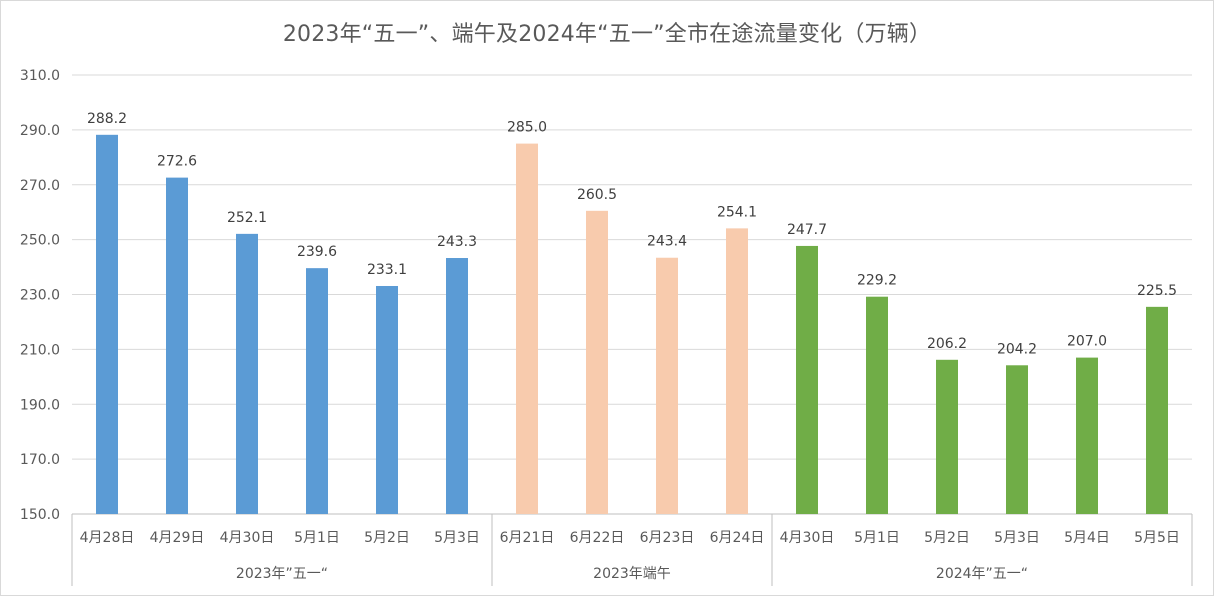  Describe the element at coordinates (947, 344) in the screenshot. I see `data-label: 206.2` at that location.